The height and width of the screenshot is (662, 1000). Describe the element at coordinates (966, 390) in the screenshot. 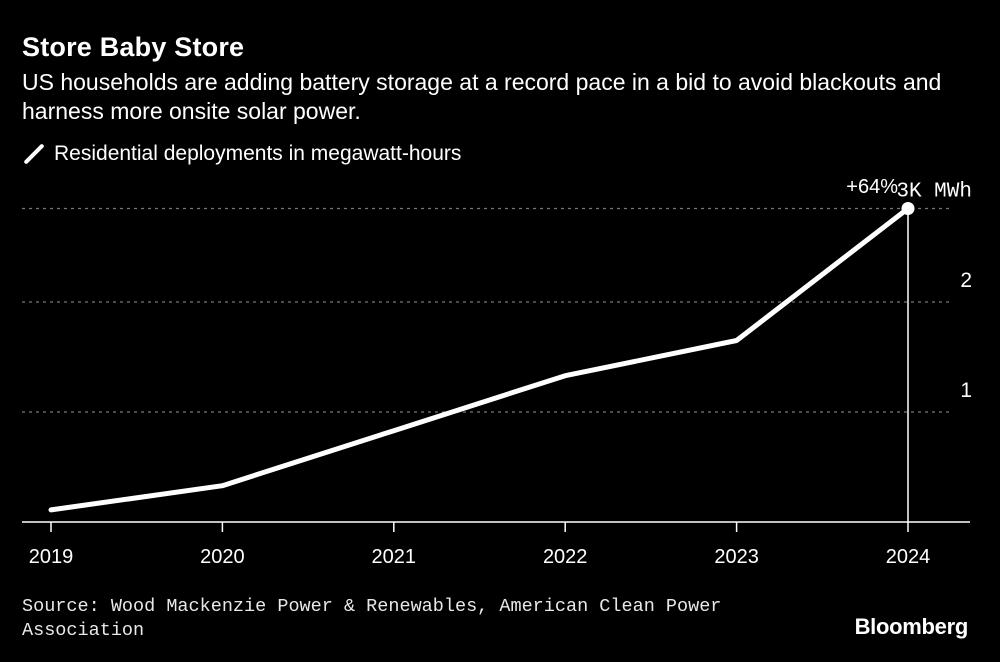

I see `y-tick-label: 1` at that location.